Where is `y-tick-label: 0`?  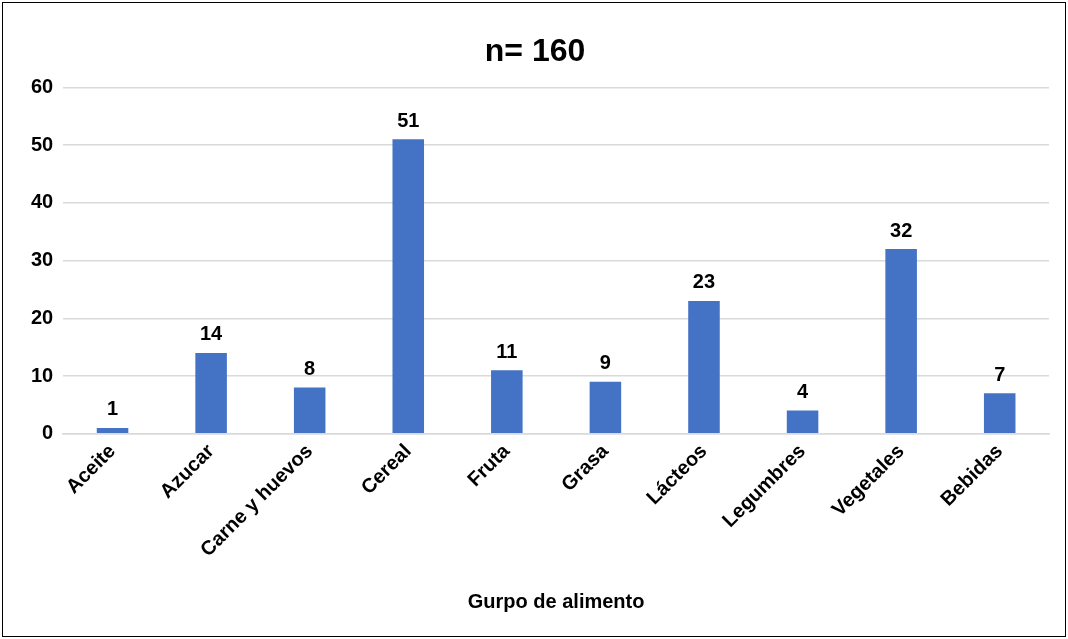 y-tick-label: 0 is located at coordinates (48, 432).